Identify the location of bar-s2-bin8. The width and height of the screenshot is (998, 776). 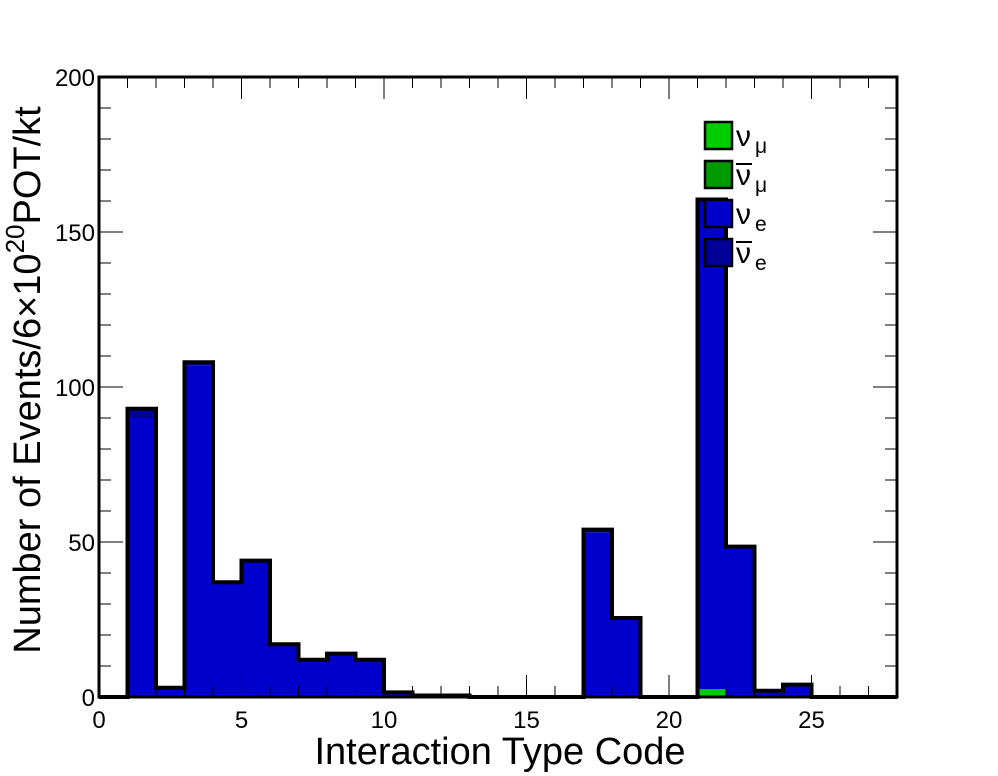
(341, 675).